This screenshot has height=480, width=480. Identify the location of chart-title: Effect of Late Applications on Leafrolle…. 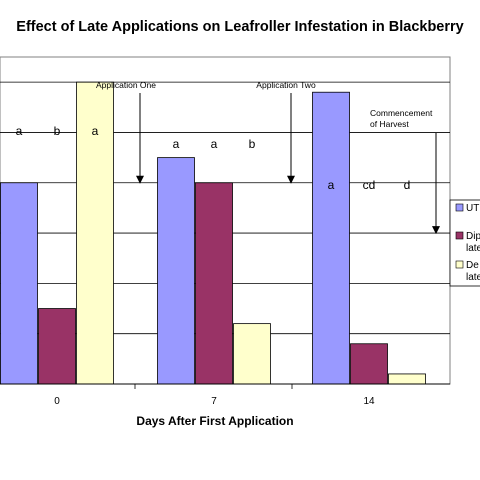
(239, 27).